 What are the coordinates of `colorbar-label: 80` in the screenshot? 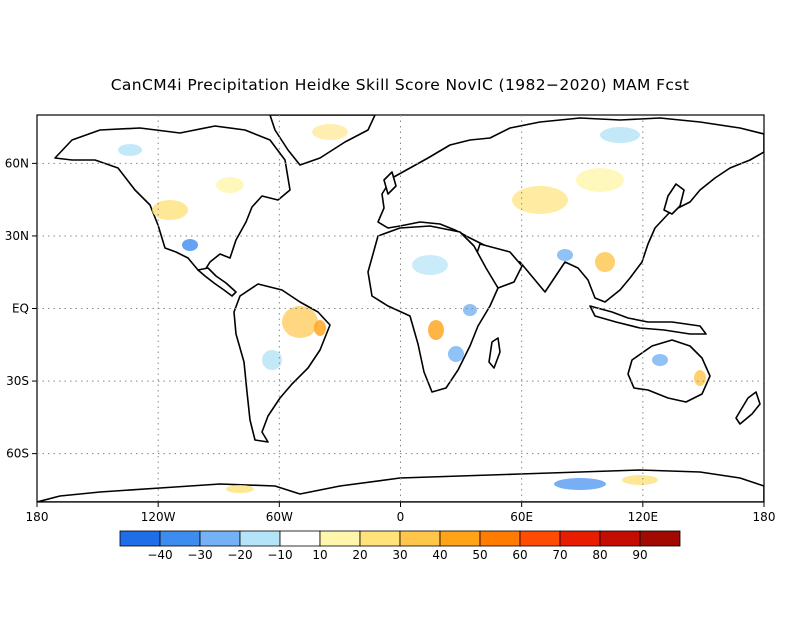 It's located at (599, 555).